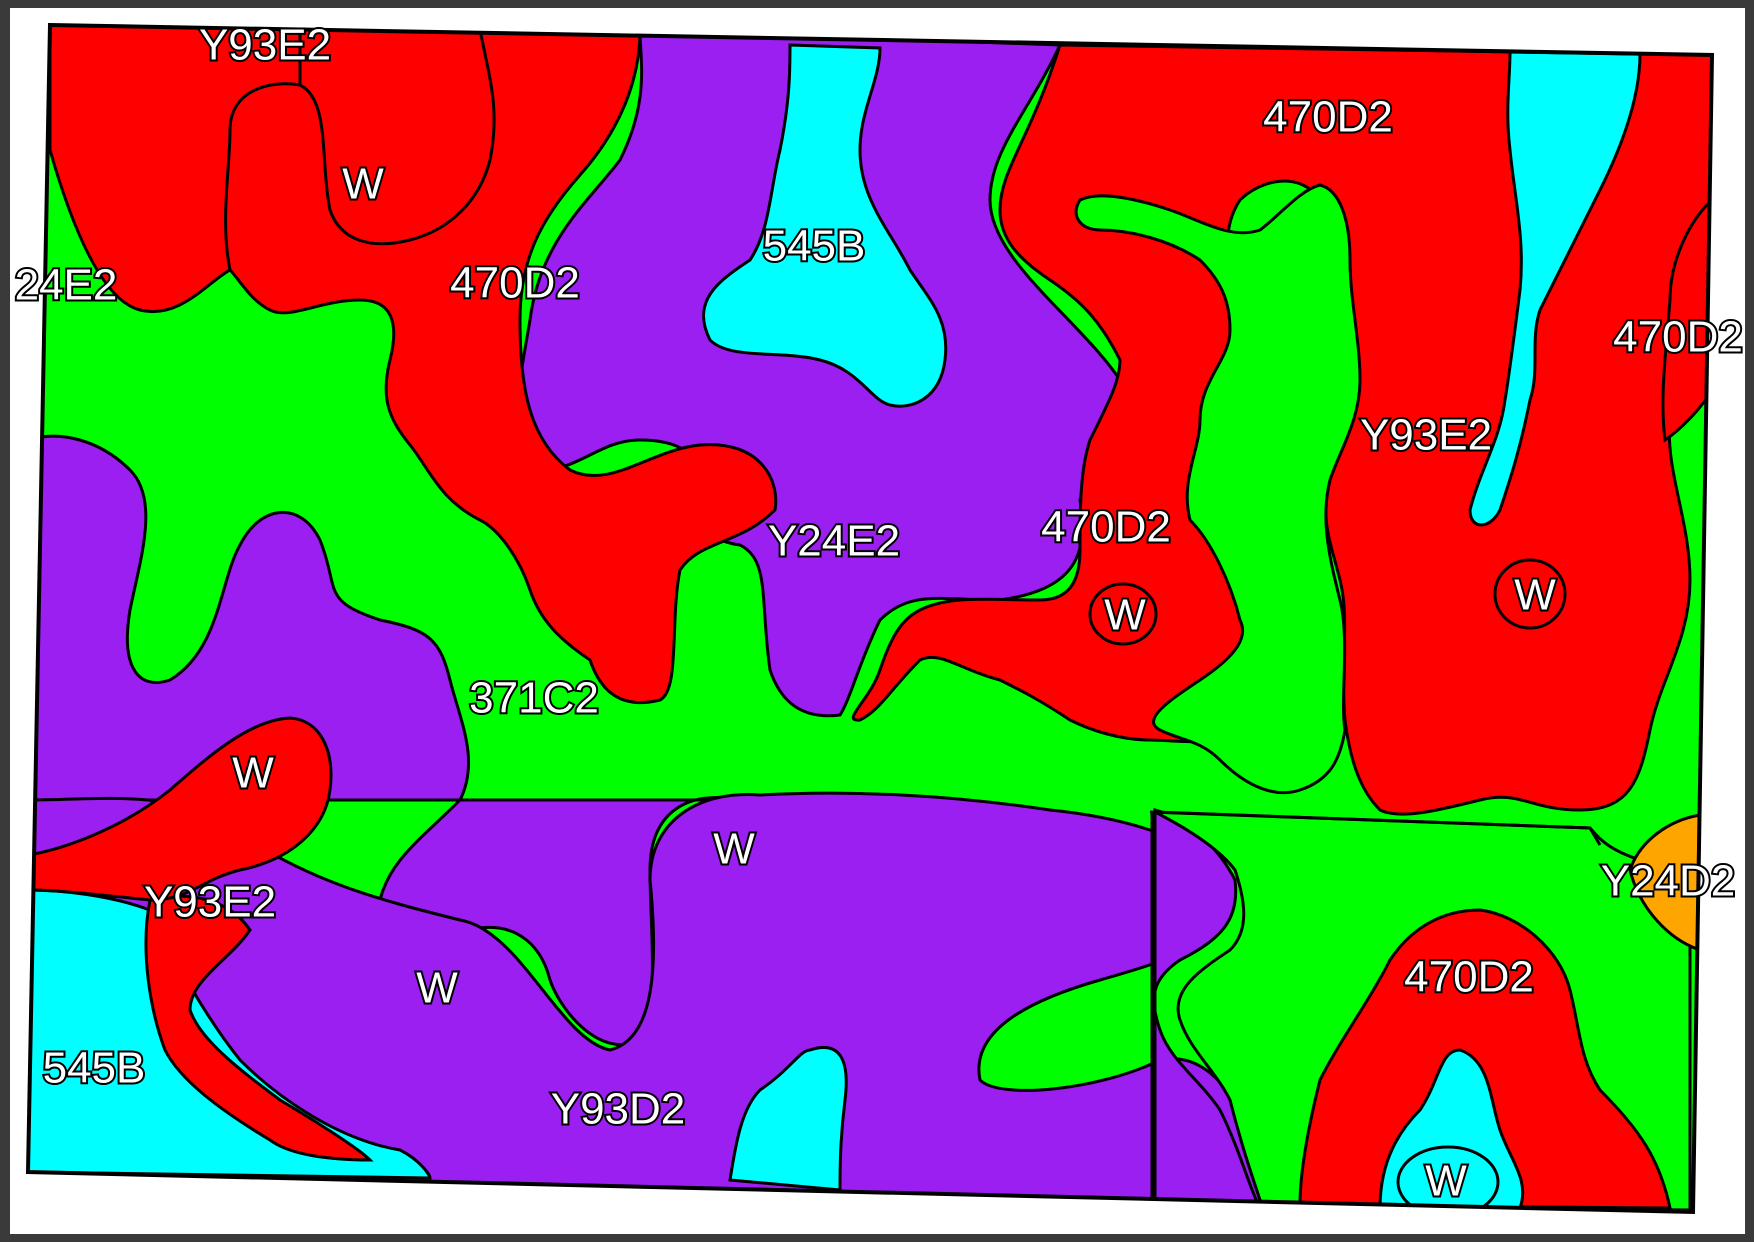 The width and height of the screenshot is (1754, 1242). What do you see at coordinates (734, 849) in the screenshot?
I see `map-label-w-lower-center: W` at bounding box center [734, 849].